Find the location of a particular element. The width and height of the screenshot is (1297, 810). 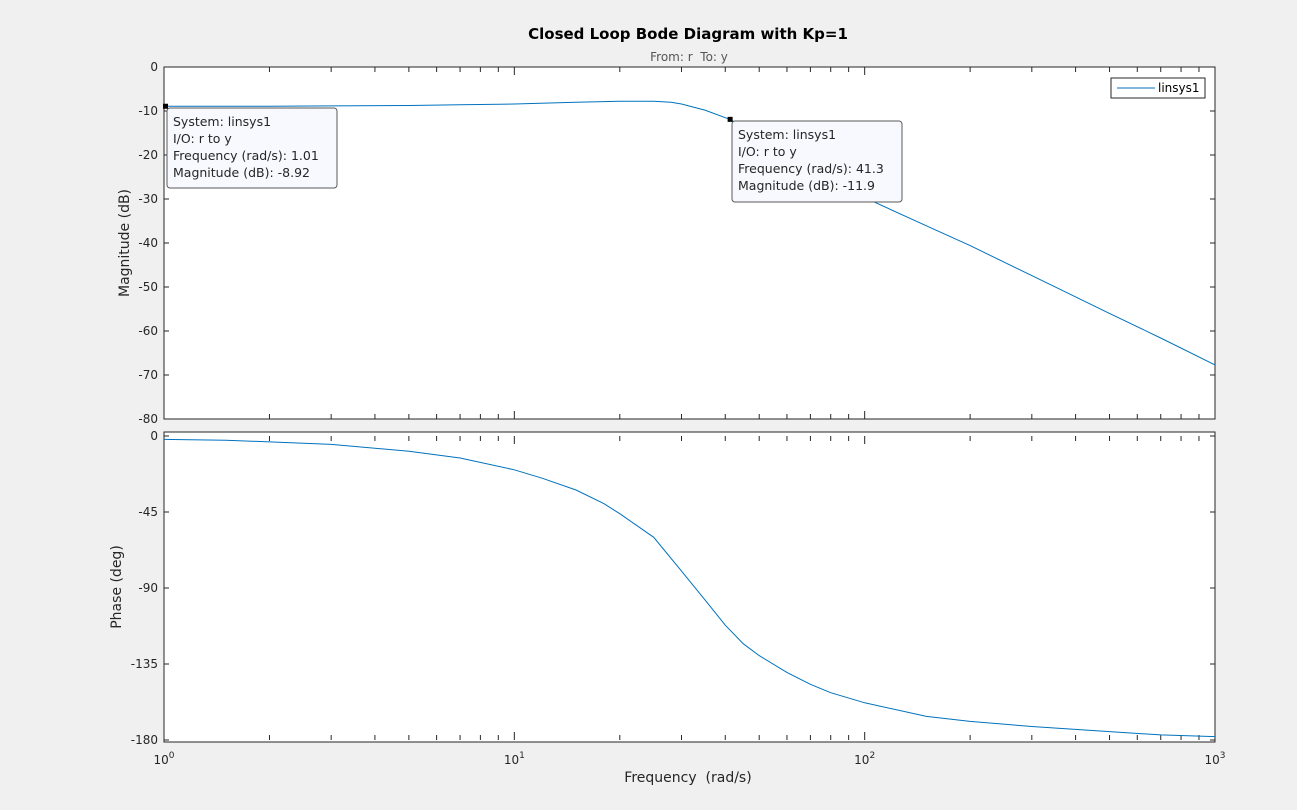

phase-ytick-label: -135 is located at coordinates (144, 664).